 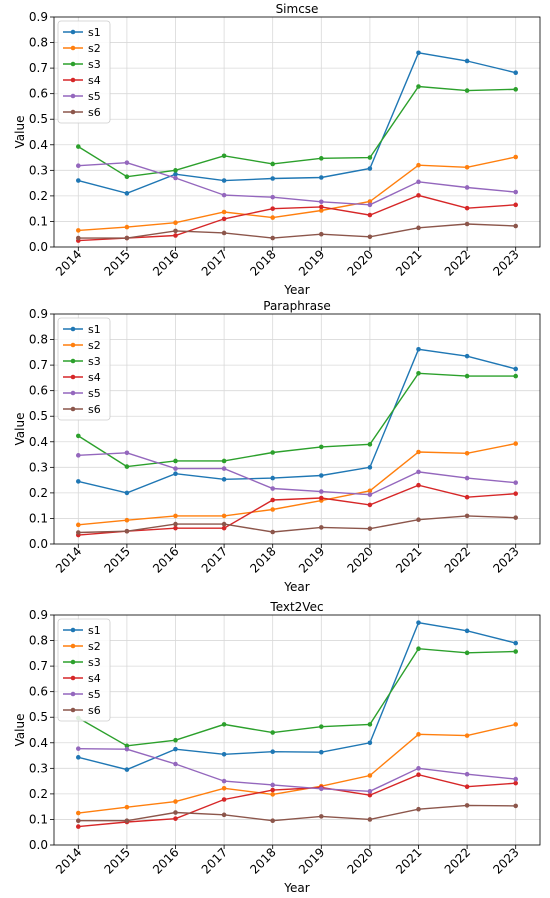 I want to click on legend: s1 s2 s3 s4 s5 s6, so click(x=84, y=72).